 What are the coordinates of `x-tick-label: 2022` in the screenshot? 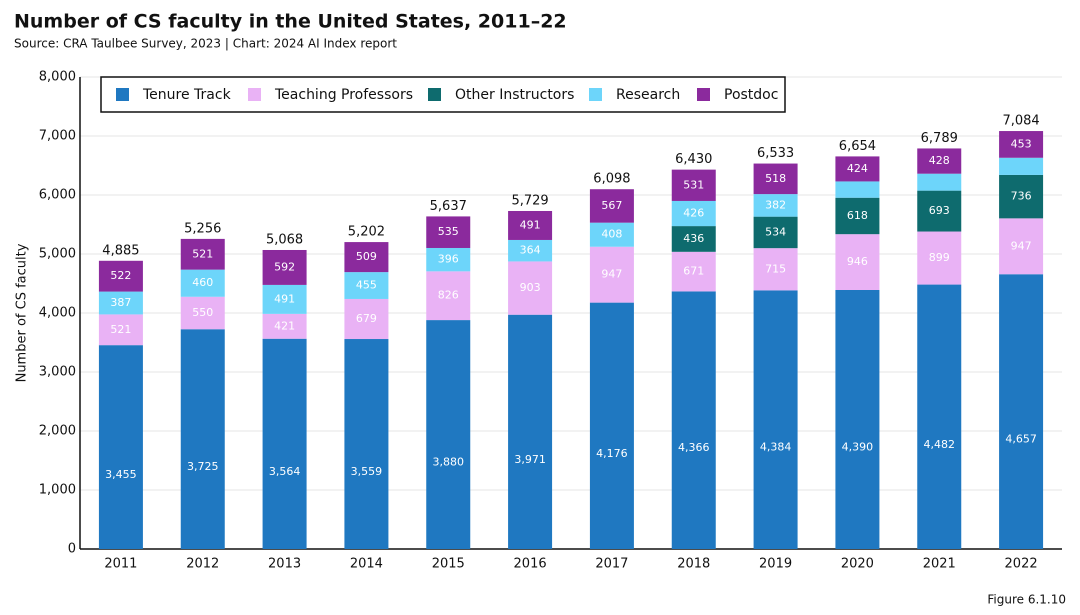 It's located at (1021, 564).